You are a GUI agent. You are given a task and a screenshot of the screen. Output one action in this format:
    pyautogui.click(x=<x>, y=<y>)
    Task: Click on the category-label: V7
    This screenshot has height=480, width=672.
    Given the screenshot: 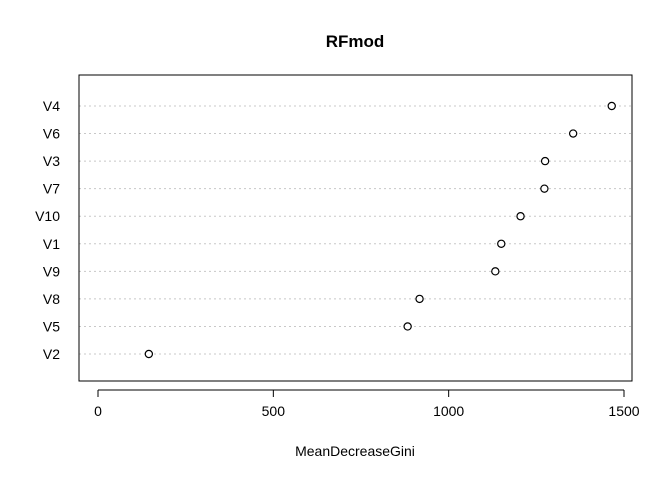 What is the action you would take?
    pyautogui.click(x=51, y=189)
    